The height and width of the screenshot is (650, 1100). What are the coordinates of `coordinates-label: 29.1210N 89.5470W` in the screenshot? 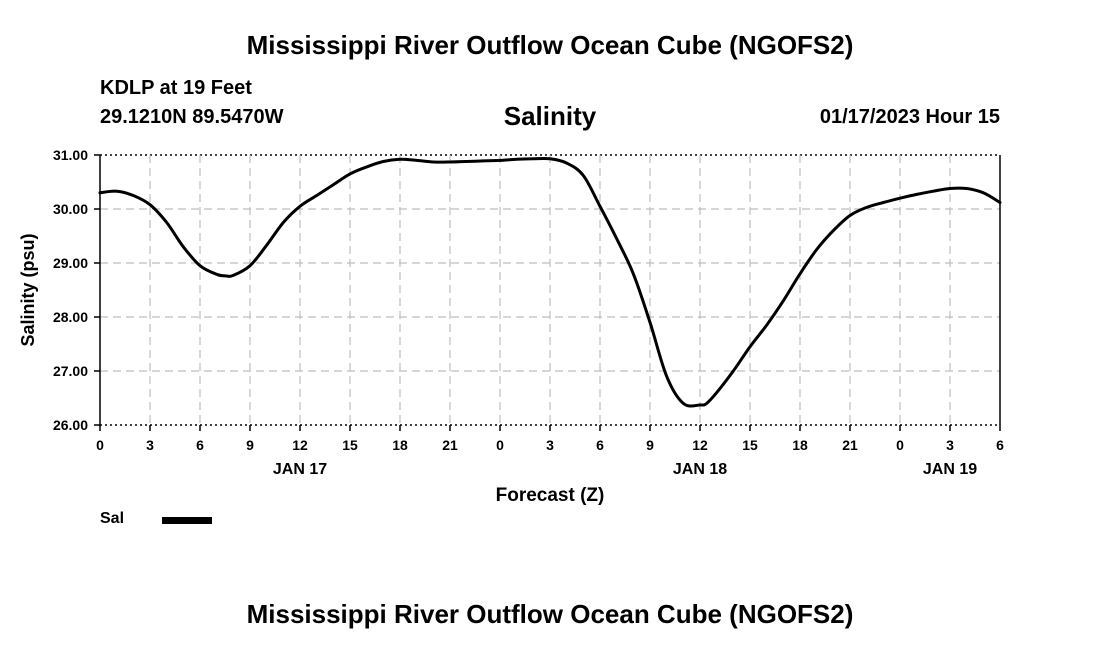 It's located at (192, 117).